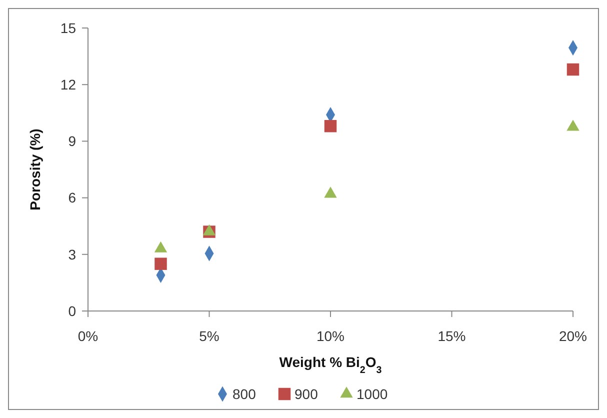  Describe the element at coordinates (88, 336) in the screenshot. I see `x-tick-label: 0%` at that location.